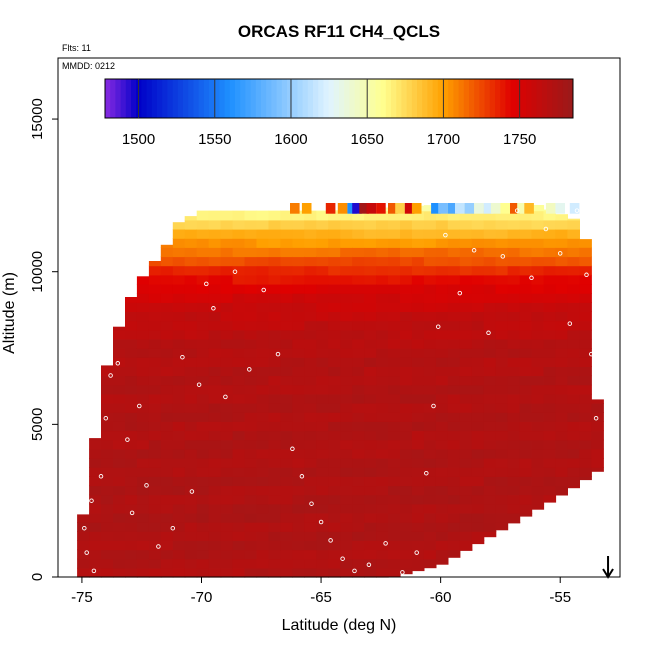 The width and height of the screenshot is (650, 650). What do you see at coordinates (88, 66) in the screenshot?
I see `date-annotation: MMDD: 0212` at bounding box center [88, 66].